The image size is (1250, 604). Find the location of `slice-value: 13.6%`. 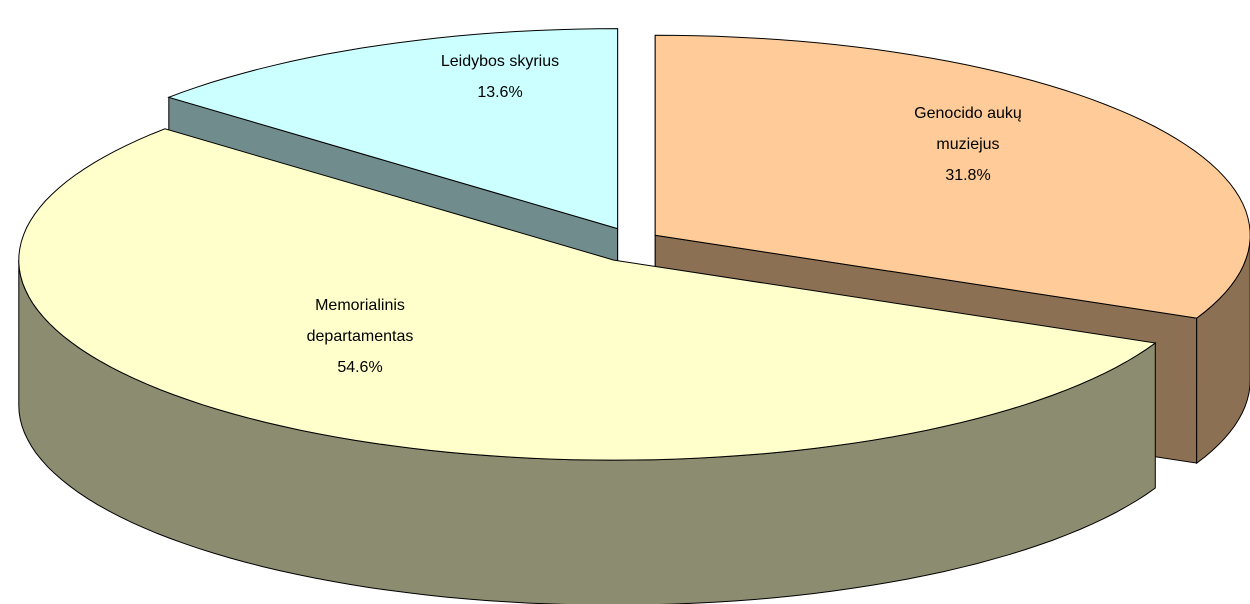

slice-value: 13.6% is located at coordinates (500, 92).